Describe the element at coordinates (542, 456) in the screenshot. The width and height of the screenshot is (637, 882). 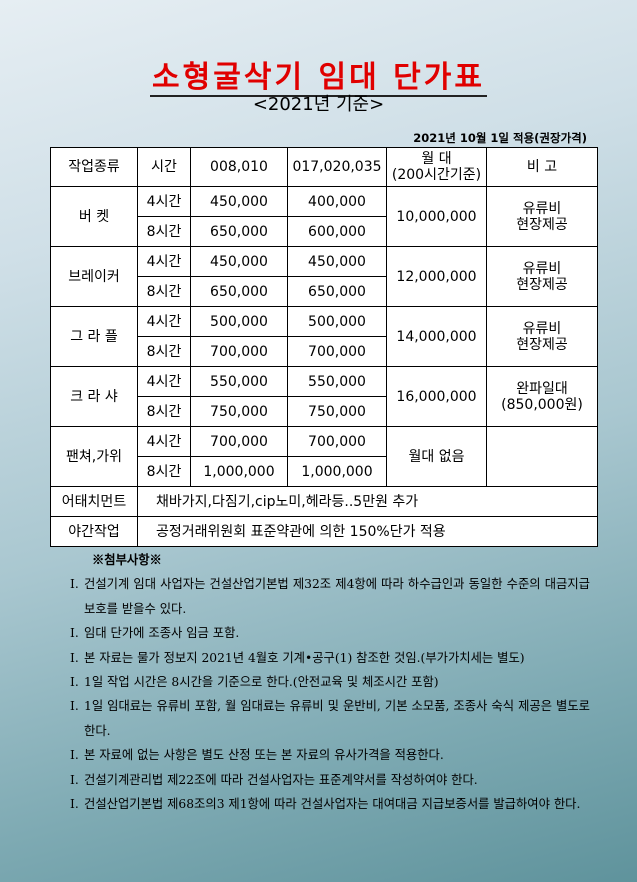
I see `remark-cell` at that location.